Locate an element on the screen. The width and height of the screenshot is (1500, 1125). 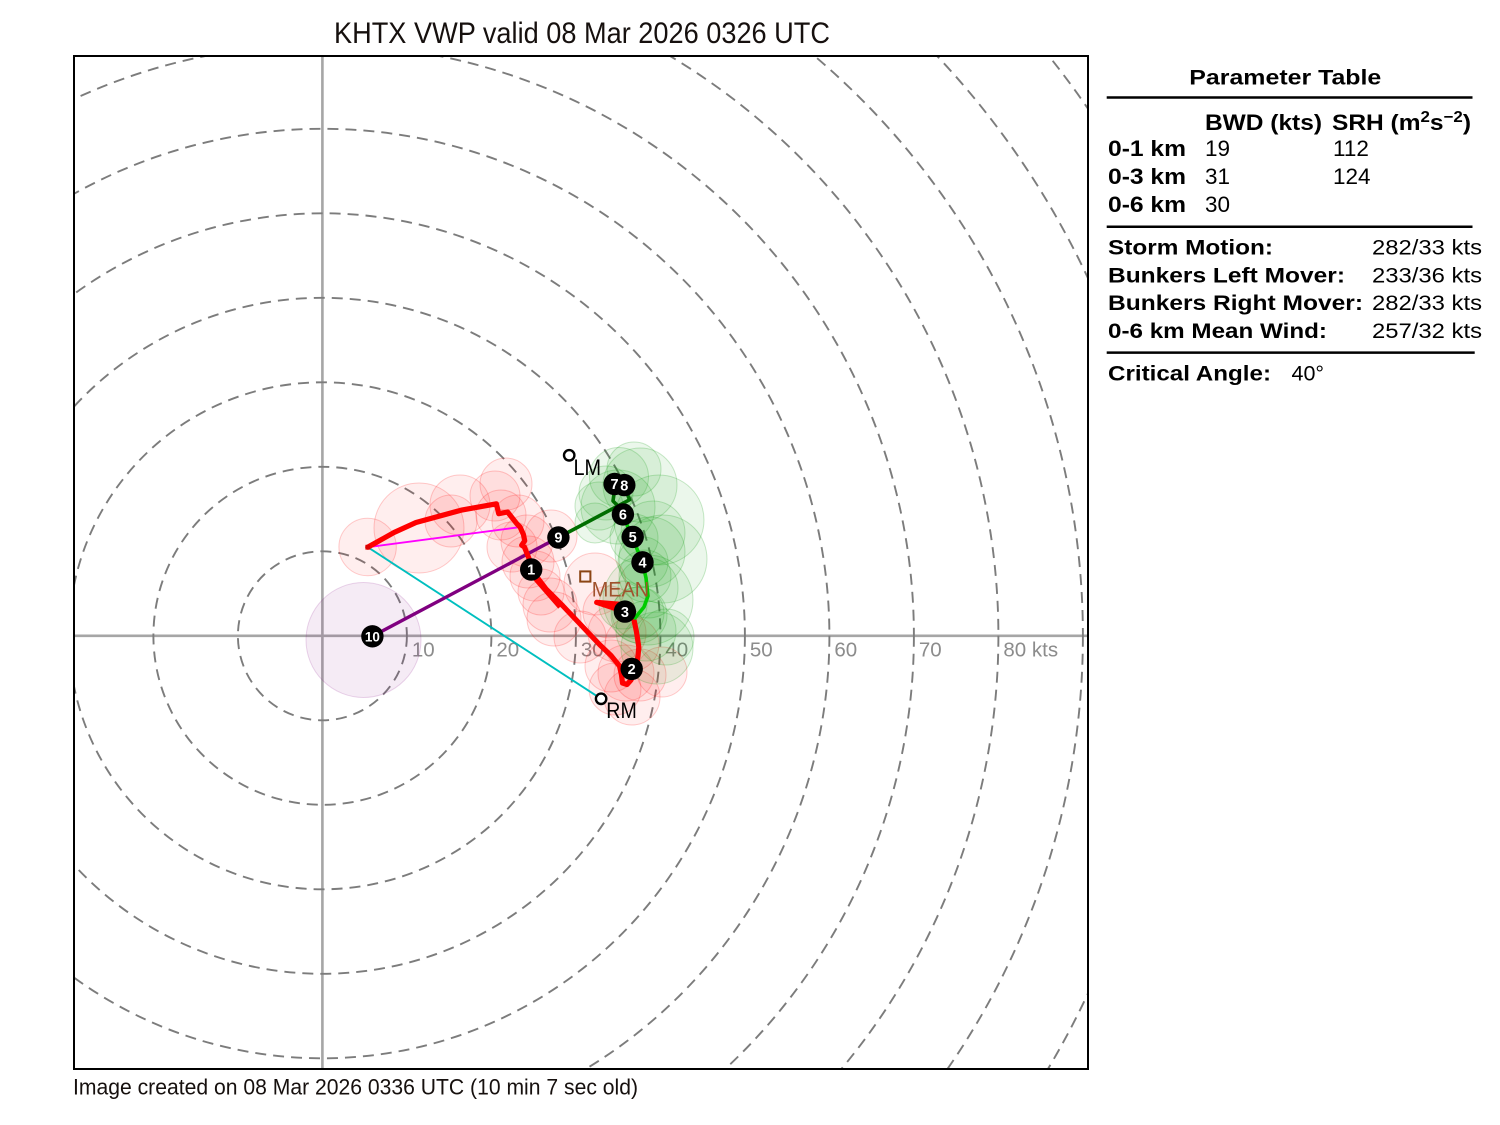
svg-text: 8 is located at coordinates (624, 486).